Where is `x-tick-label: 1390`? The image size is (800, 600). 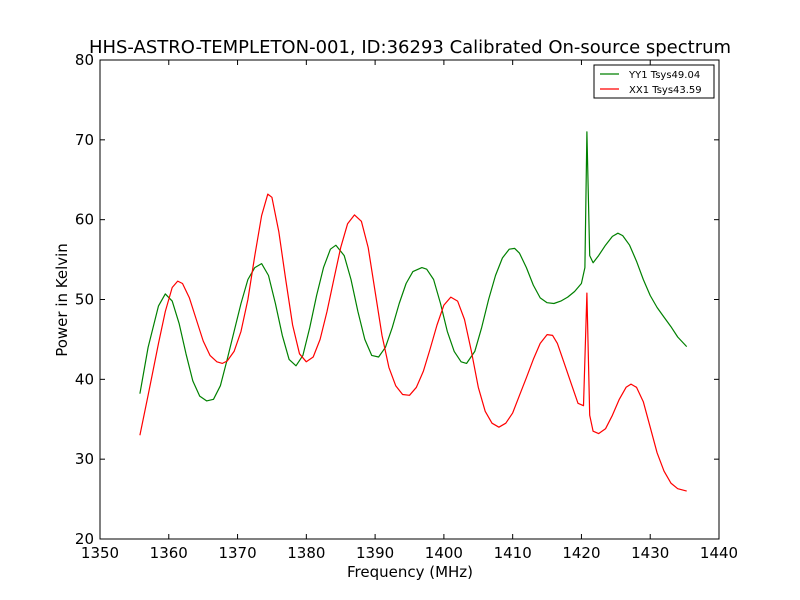
x-tick-label: 1390 is located at coordinates (375, 553).